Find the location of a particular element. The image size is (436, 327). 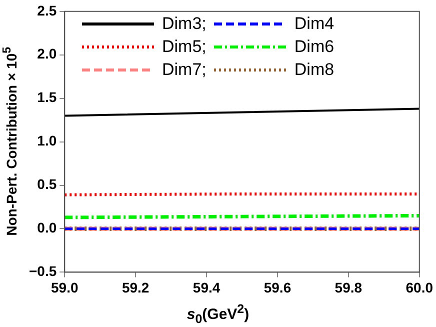

x-tick-label: 60.0 is located at coordinates (420, 287).